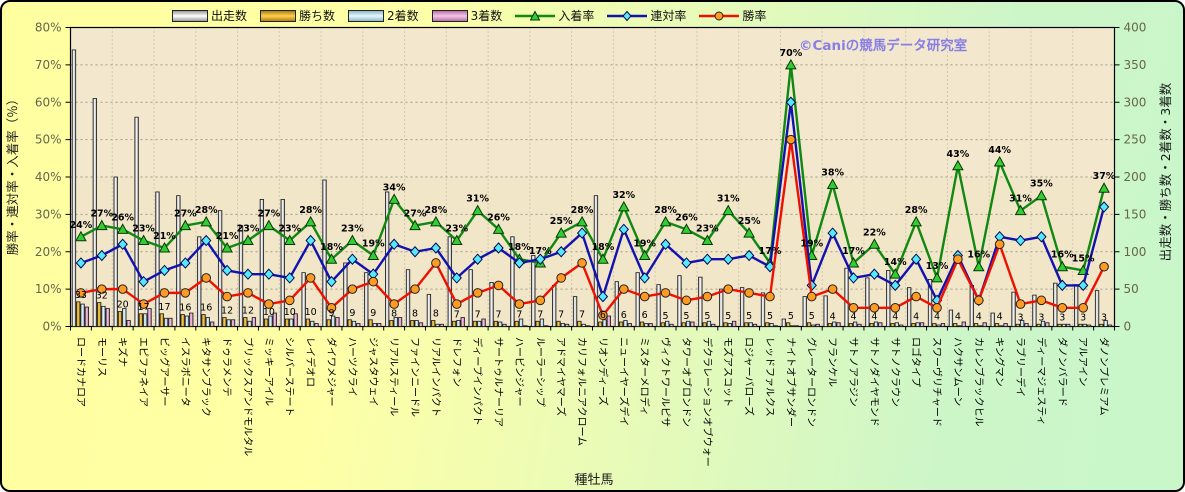  What do you see at coordinates (373, 243) in the screenshot?
I see `data-label-入着率: 19%` at bounding box center [373, 243].